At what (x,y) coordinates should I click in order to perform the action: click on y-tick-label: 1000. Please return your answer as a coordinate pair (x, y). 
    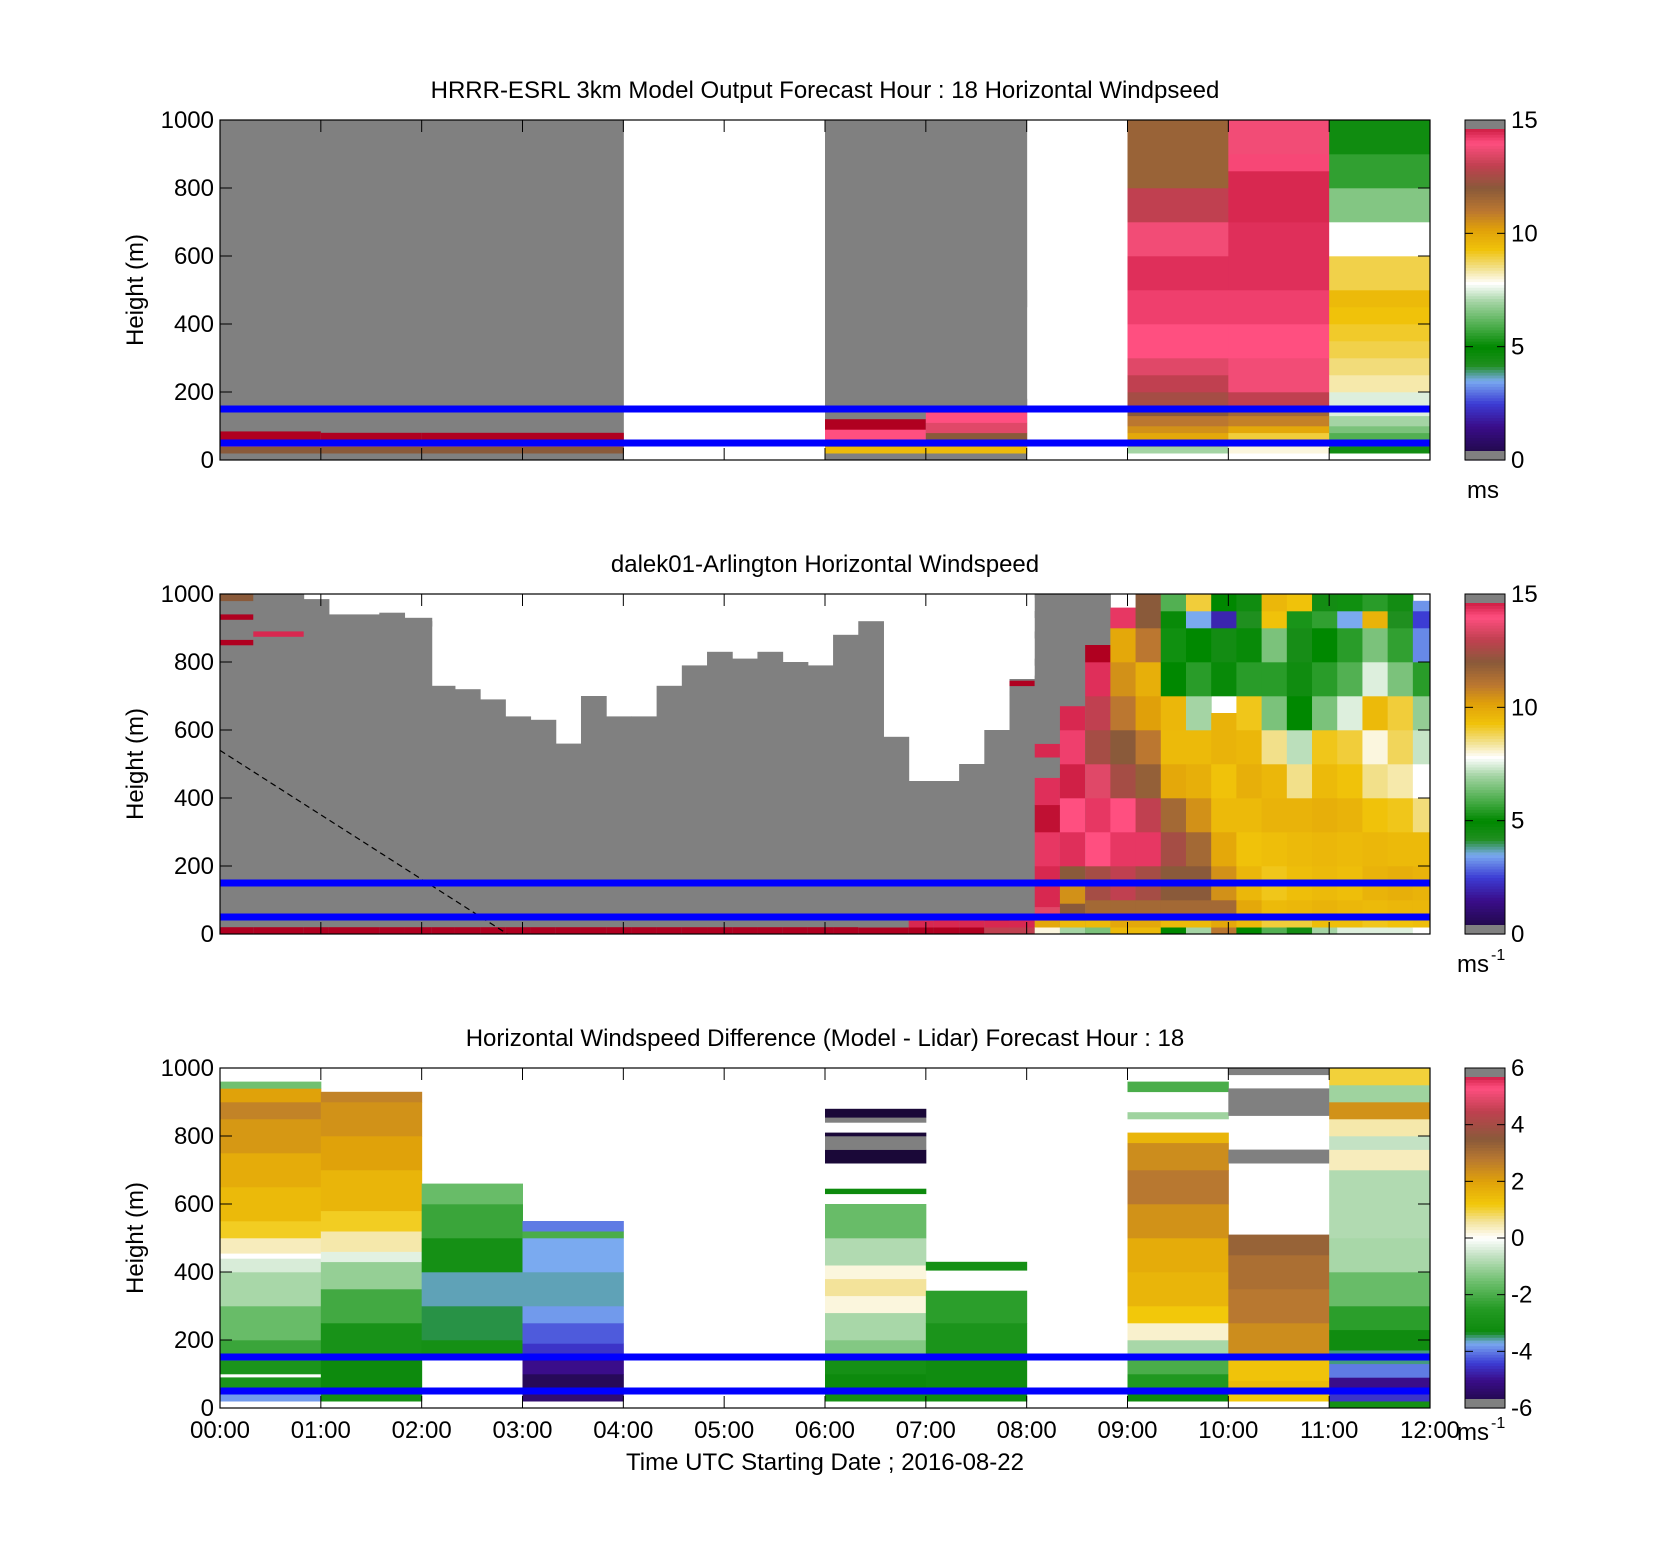
    Looking at the image, I should click on (187, 1068).